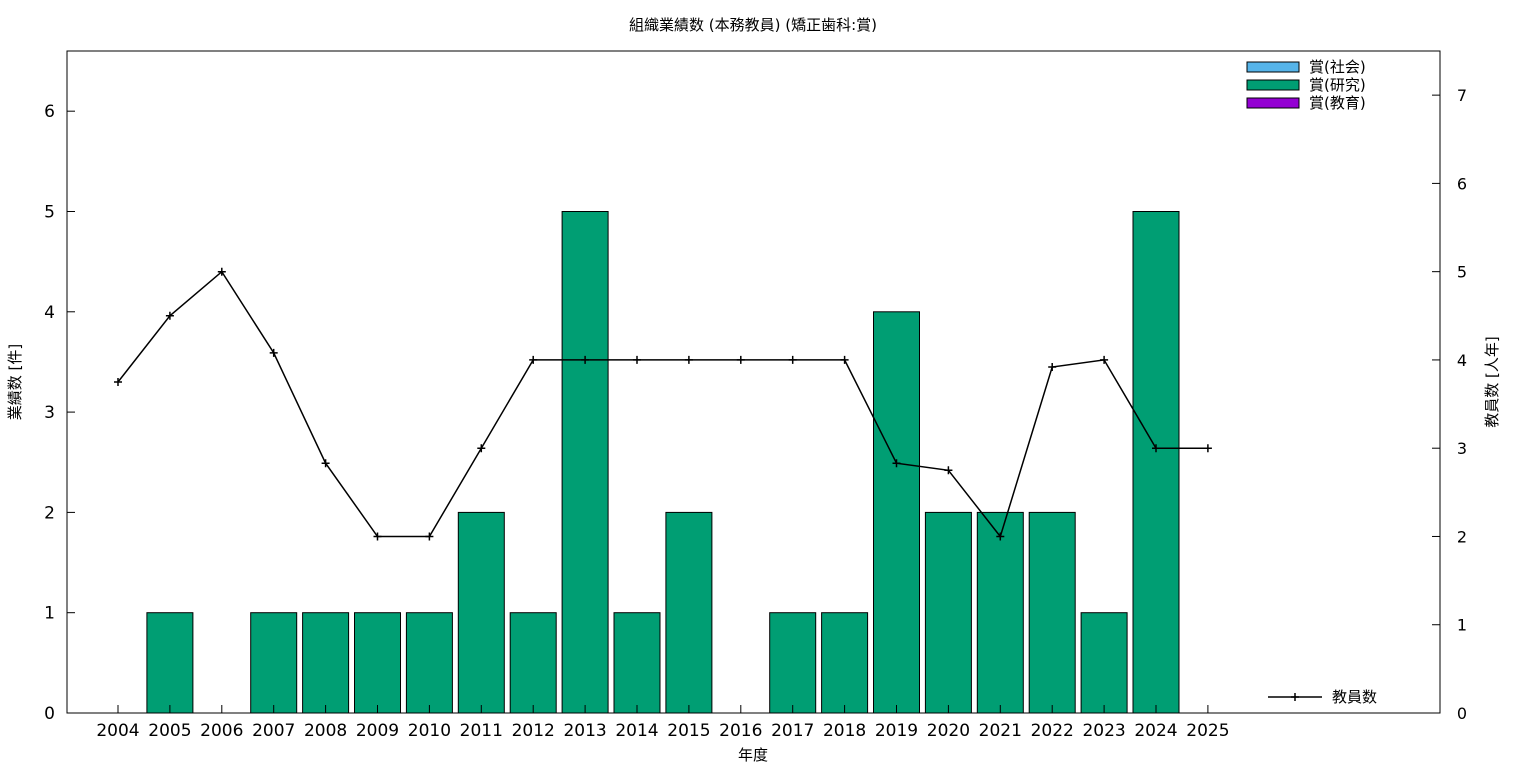 The width and height of the screenshot is (1536, 768). I want to click on x-tick-label: 2019, so click(896, 731).